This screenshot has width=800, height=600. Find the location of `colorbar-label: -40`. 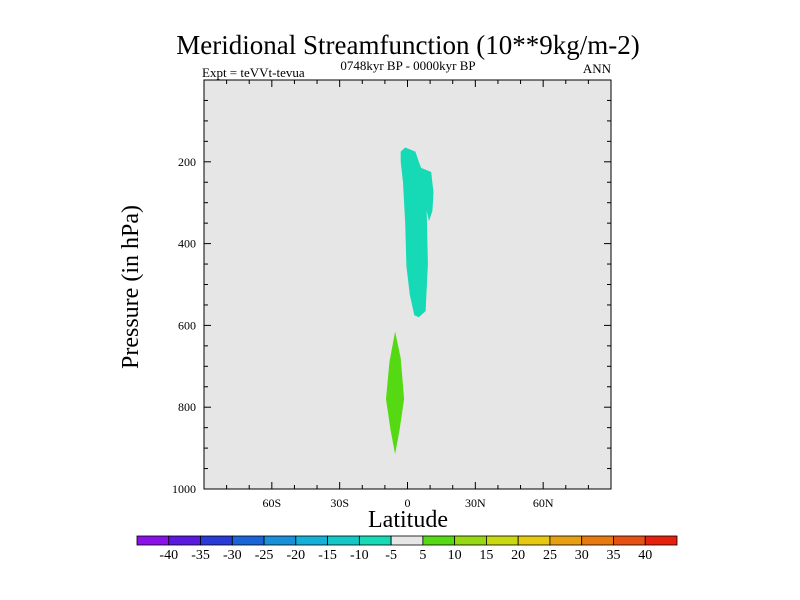

colorbar-label: -40 is located at coordinates (168, 555).